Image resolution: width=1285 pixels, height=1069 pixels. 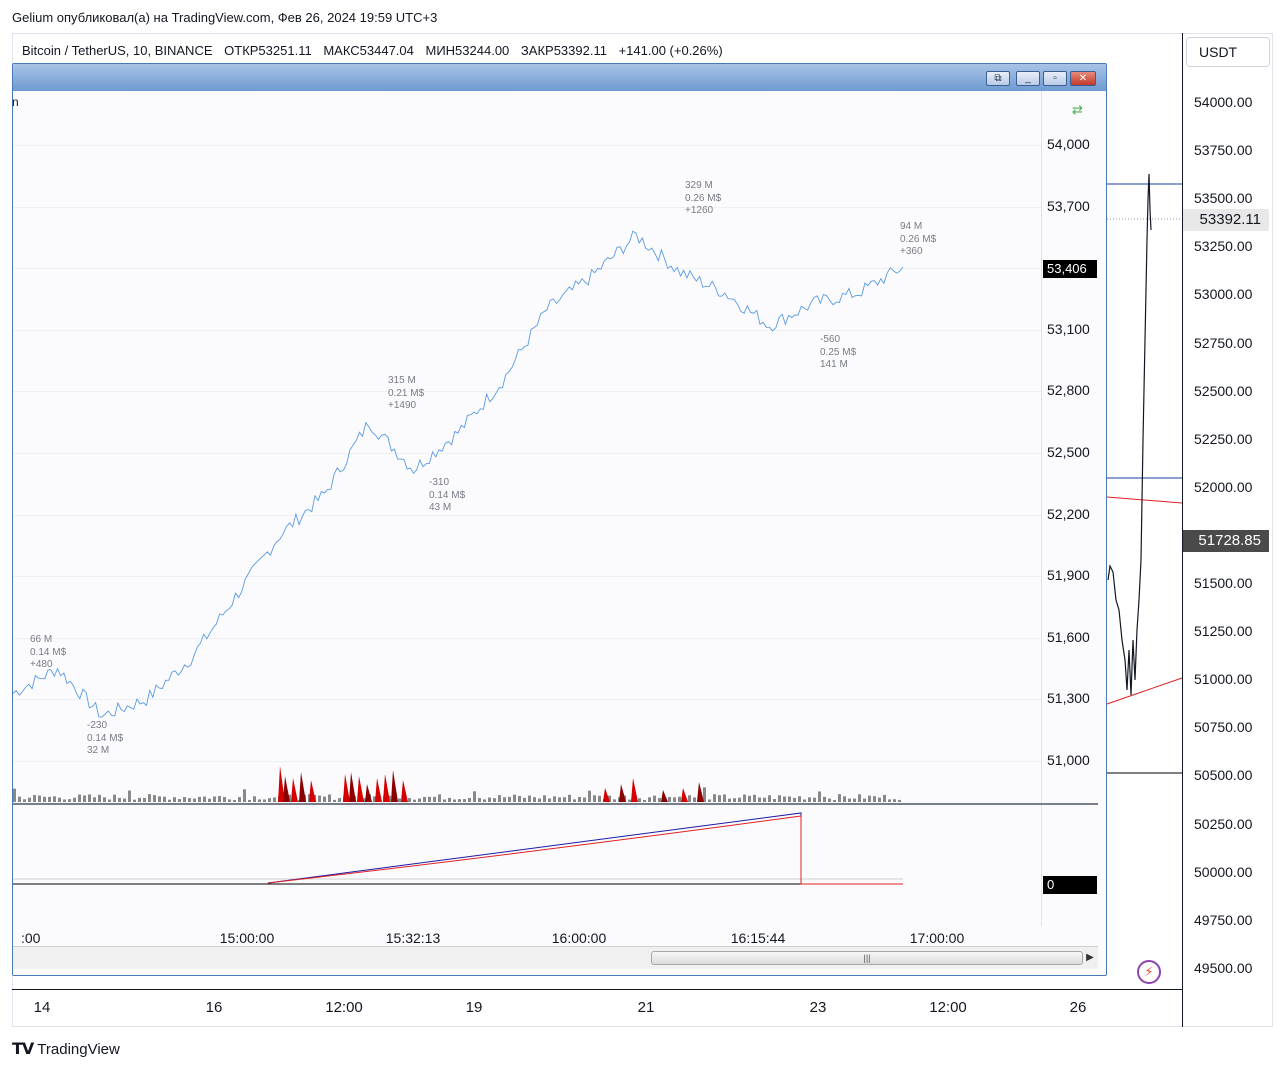 What do you see at coordinates (555, 804) in the screenshot?
I see `pane-divider` at bounding box center [555, 804].